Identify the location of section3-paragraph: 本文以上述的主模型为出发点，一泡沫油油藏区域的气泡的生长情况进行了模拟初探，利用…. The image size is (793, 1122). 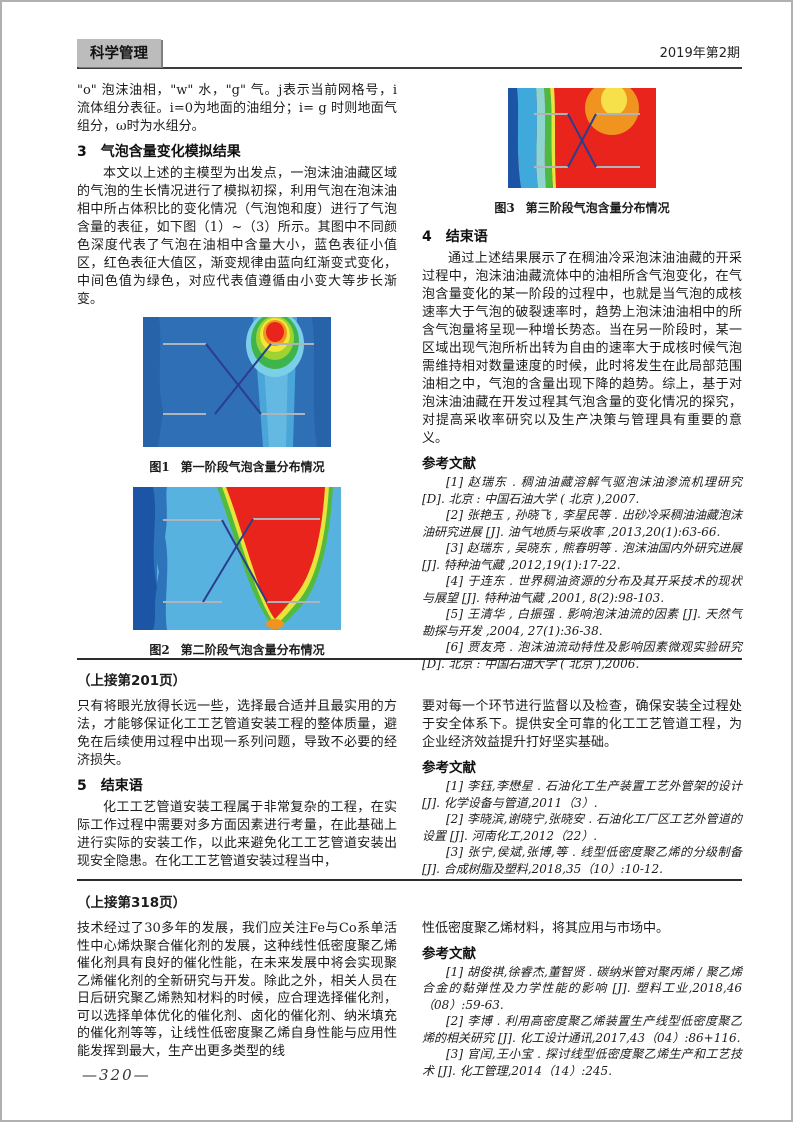
(237, 236).